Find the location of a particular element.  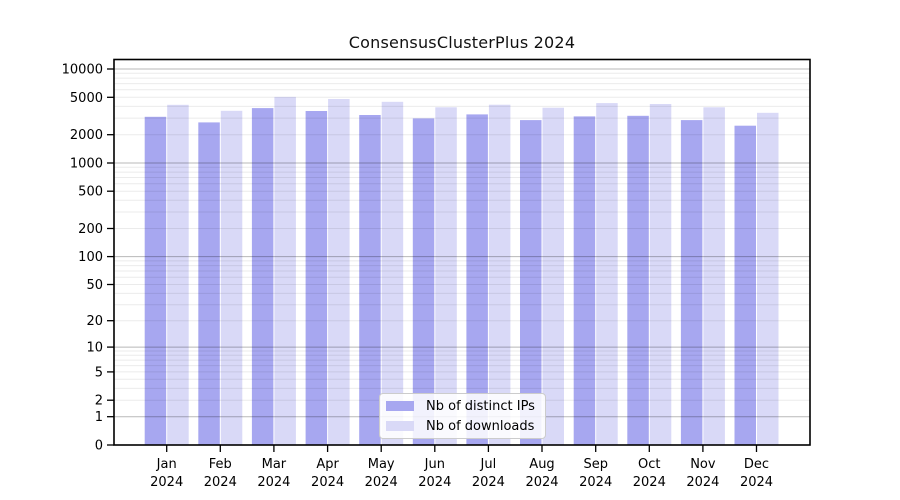

bar-distinct-ips-dec is located at coordinates (745, 285).